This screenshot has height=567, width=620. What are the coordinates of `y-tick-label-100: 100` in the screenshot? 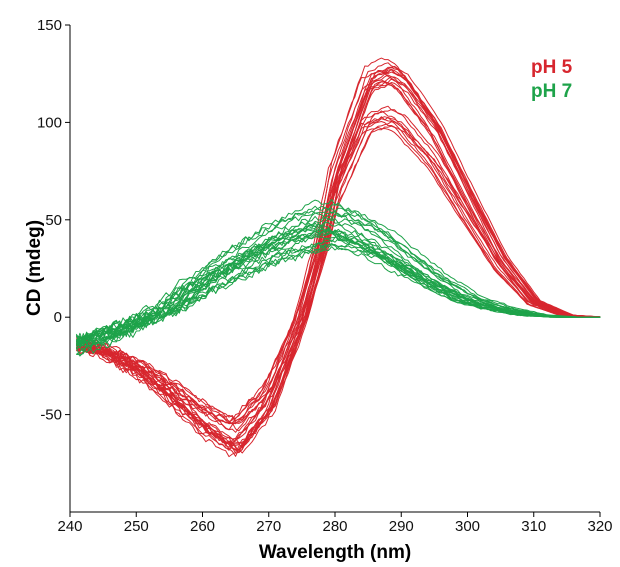 It's located at (49, 122).